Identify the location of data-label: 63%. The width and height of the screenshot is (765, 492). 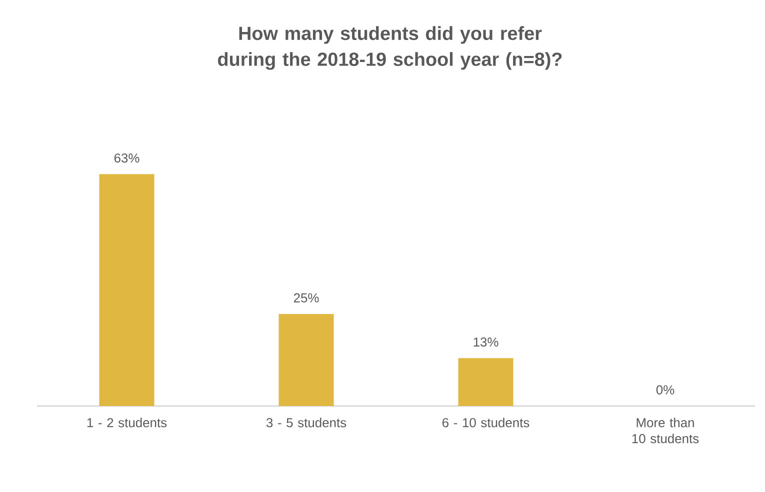
(127, 158).